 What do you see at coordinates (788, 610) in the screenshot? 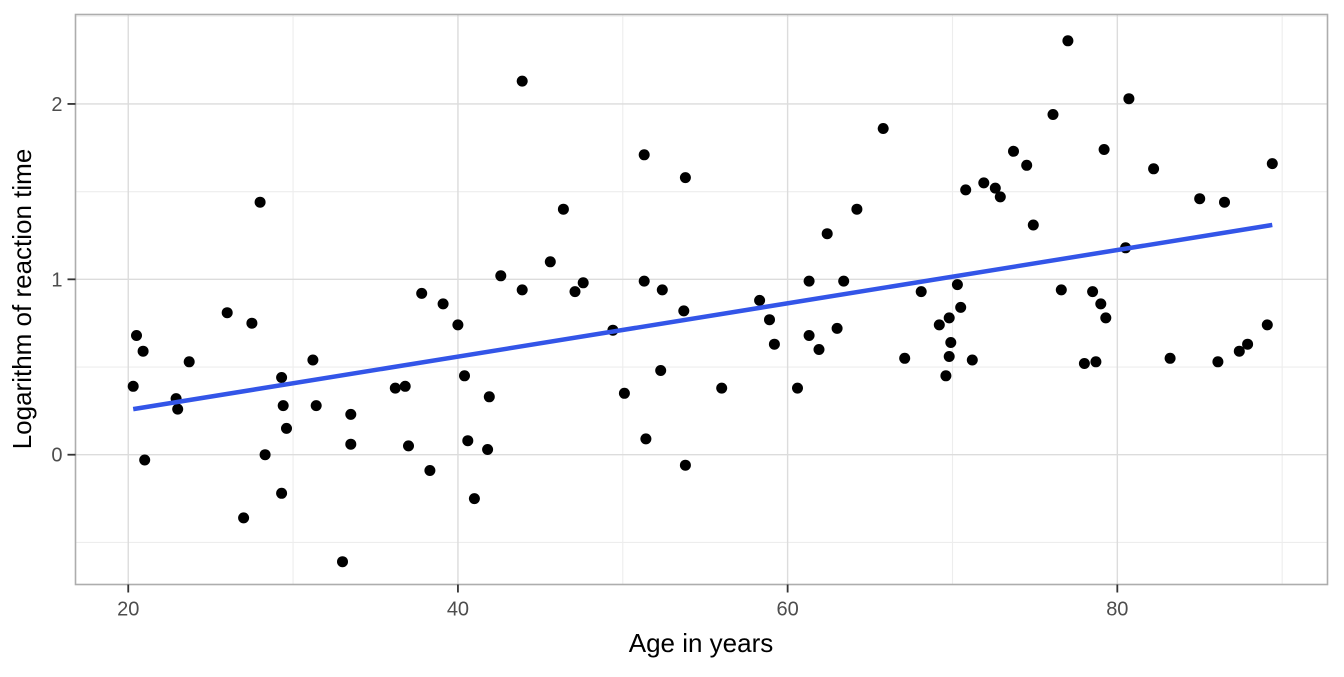
I see `x-tick-label: 60` at bounding box center [788, 610].